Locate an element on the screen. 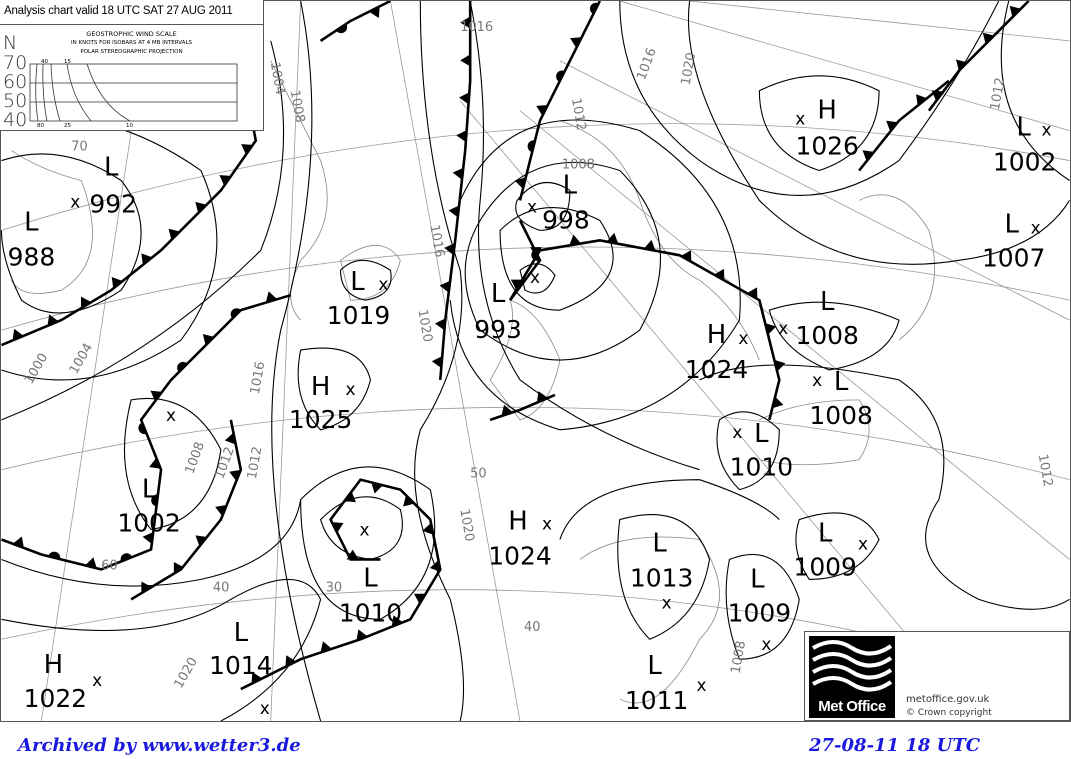 This screenshot has width=1071, height=759. latitude-label: 40 is located at coordinates (15, 120).